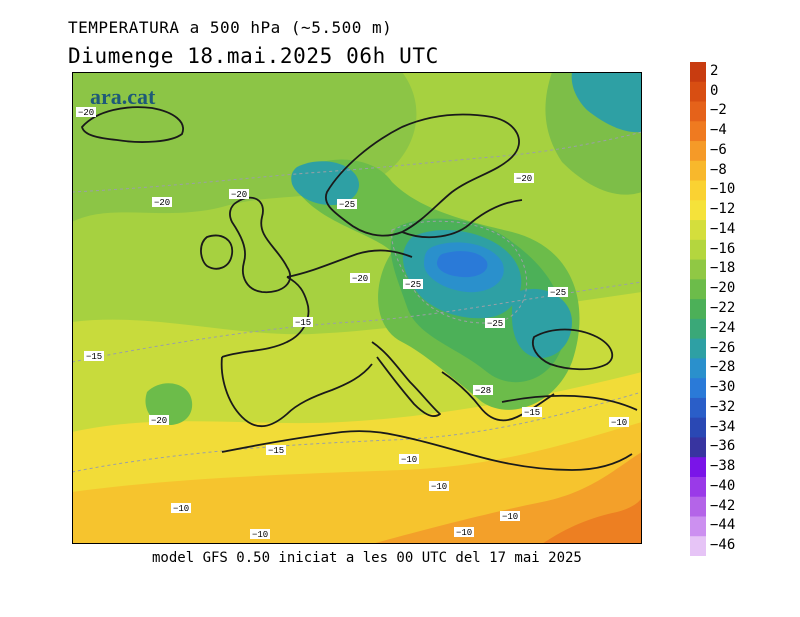 This screenshot has width=800, height=617. Describe the element at coordinates (723, 545) in the screenshot. I see `colorbar-label: −46` at that location.